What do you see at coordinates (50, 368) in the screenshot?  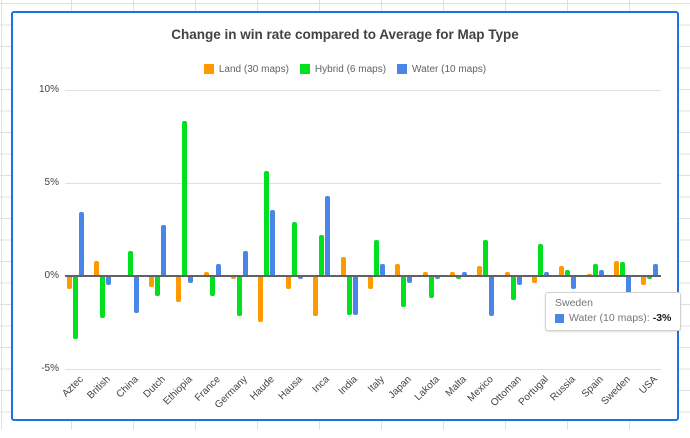 I see `y-axis-tick-label: -5%` at bounding box center [50, 368].